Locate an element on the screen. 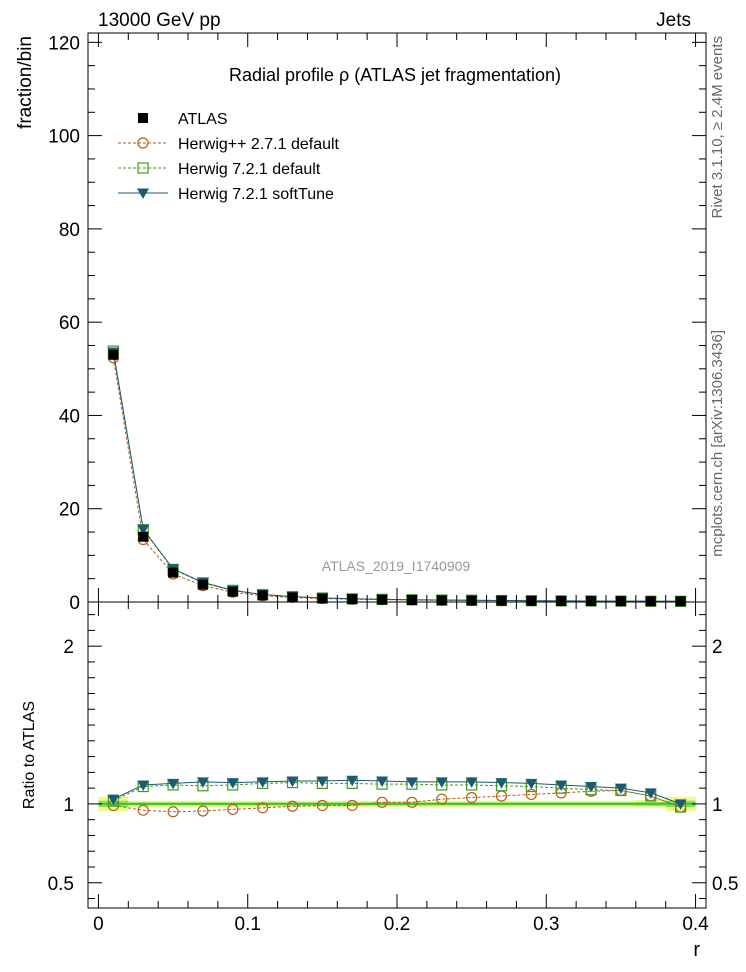 The height and width of the screenshot is (972, 746). ratio-panel-series is located at coordinates (397, 796).